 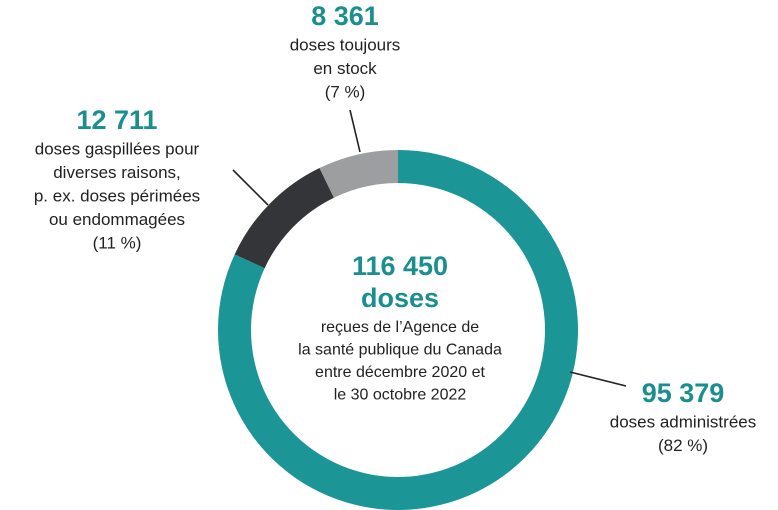 What do you see at coordinates (117, 148) in the screenshot?
I see `category-label: doses gaspillées pour` at bounding box center [117, 148].